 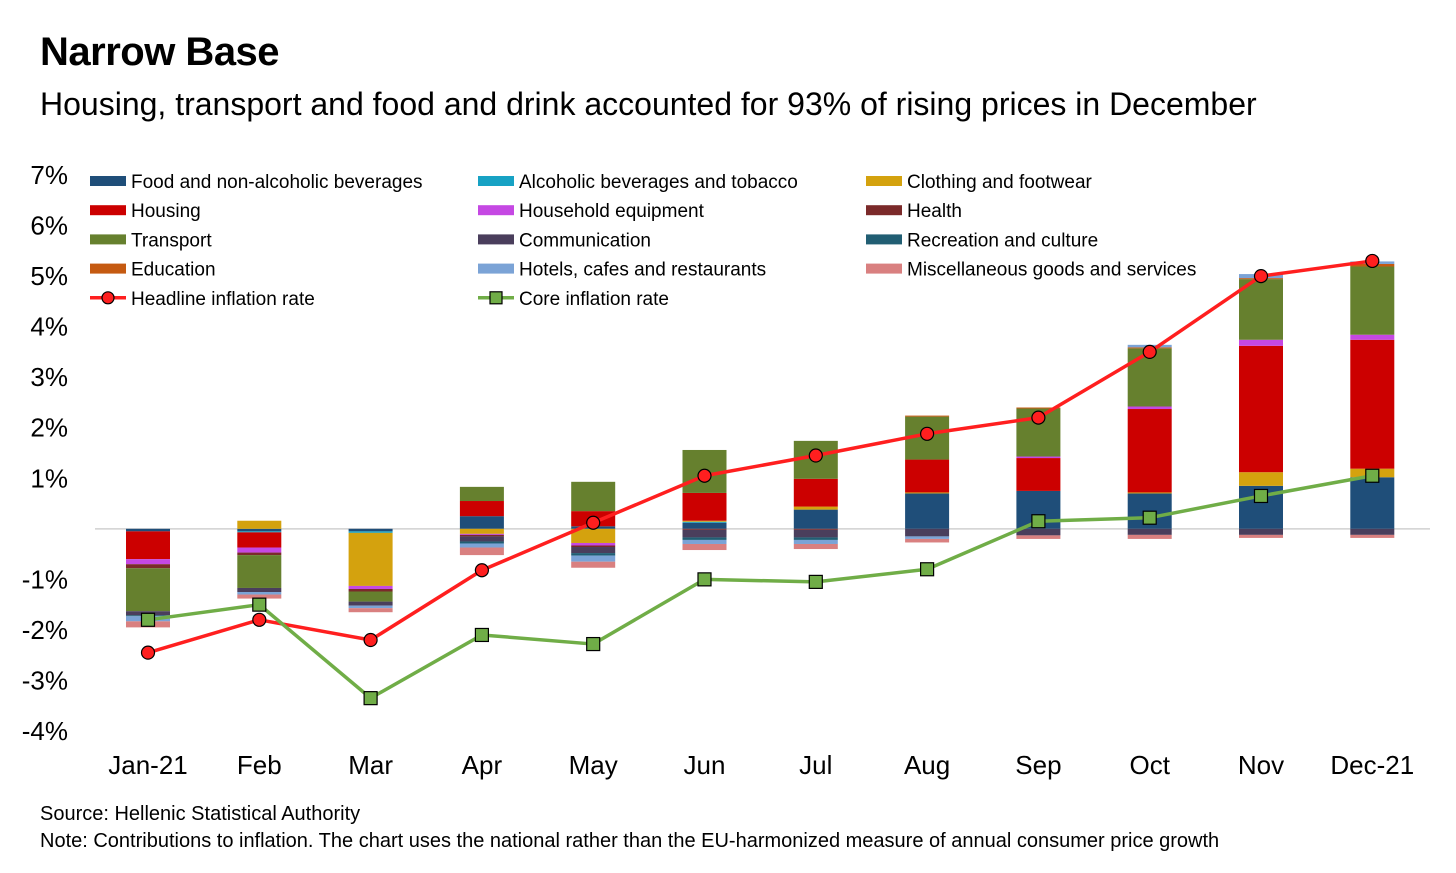 What do you see at coordinates (49, 226) in the screenshot?
I see `y-tick-label: 6%` at bounding box center [49, 226].